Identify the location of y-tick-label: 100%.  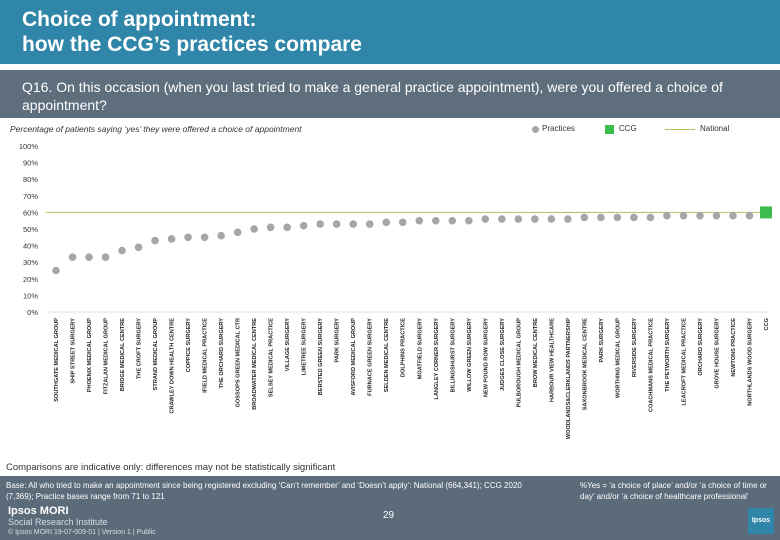
(29, 146).